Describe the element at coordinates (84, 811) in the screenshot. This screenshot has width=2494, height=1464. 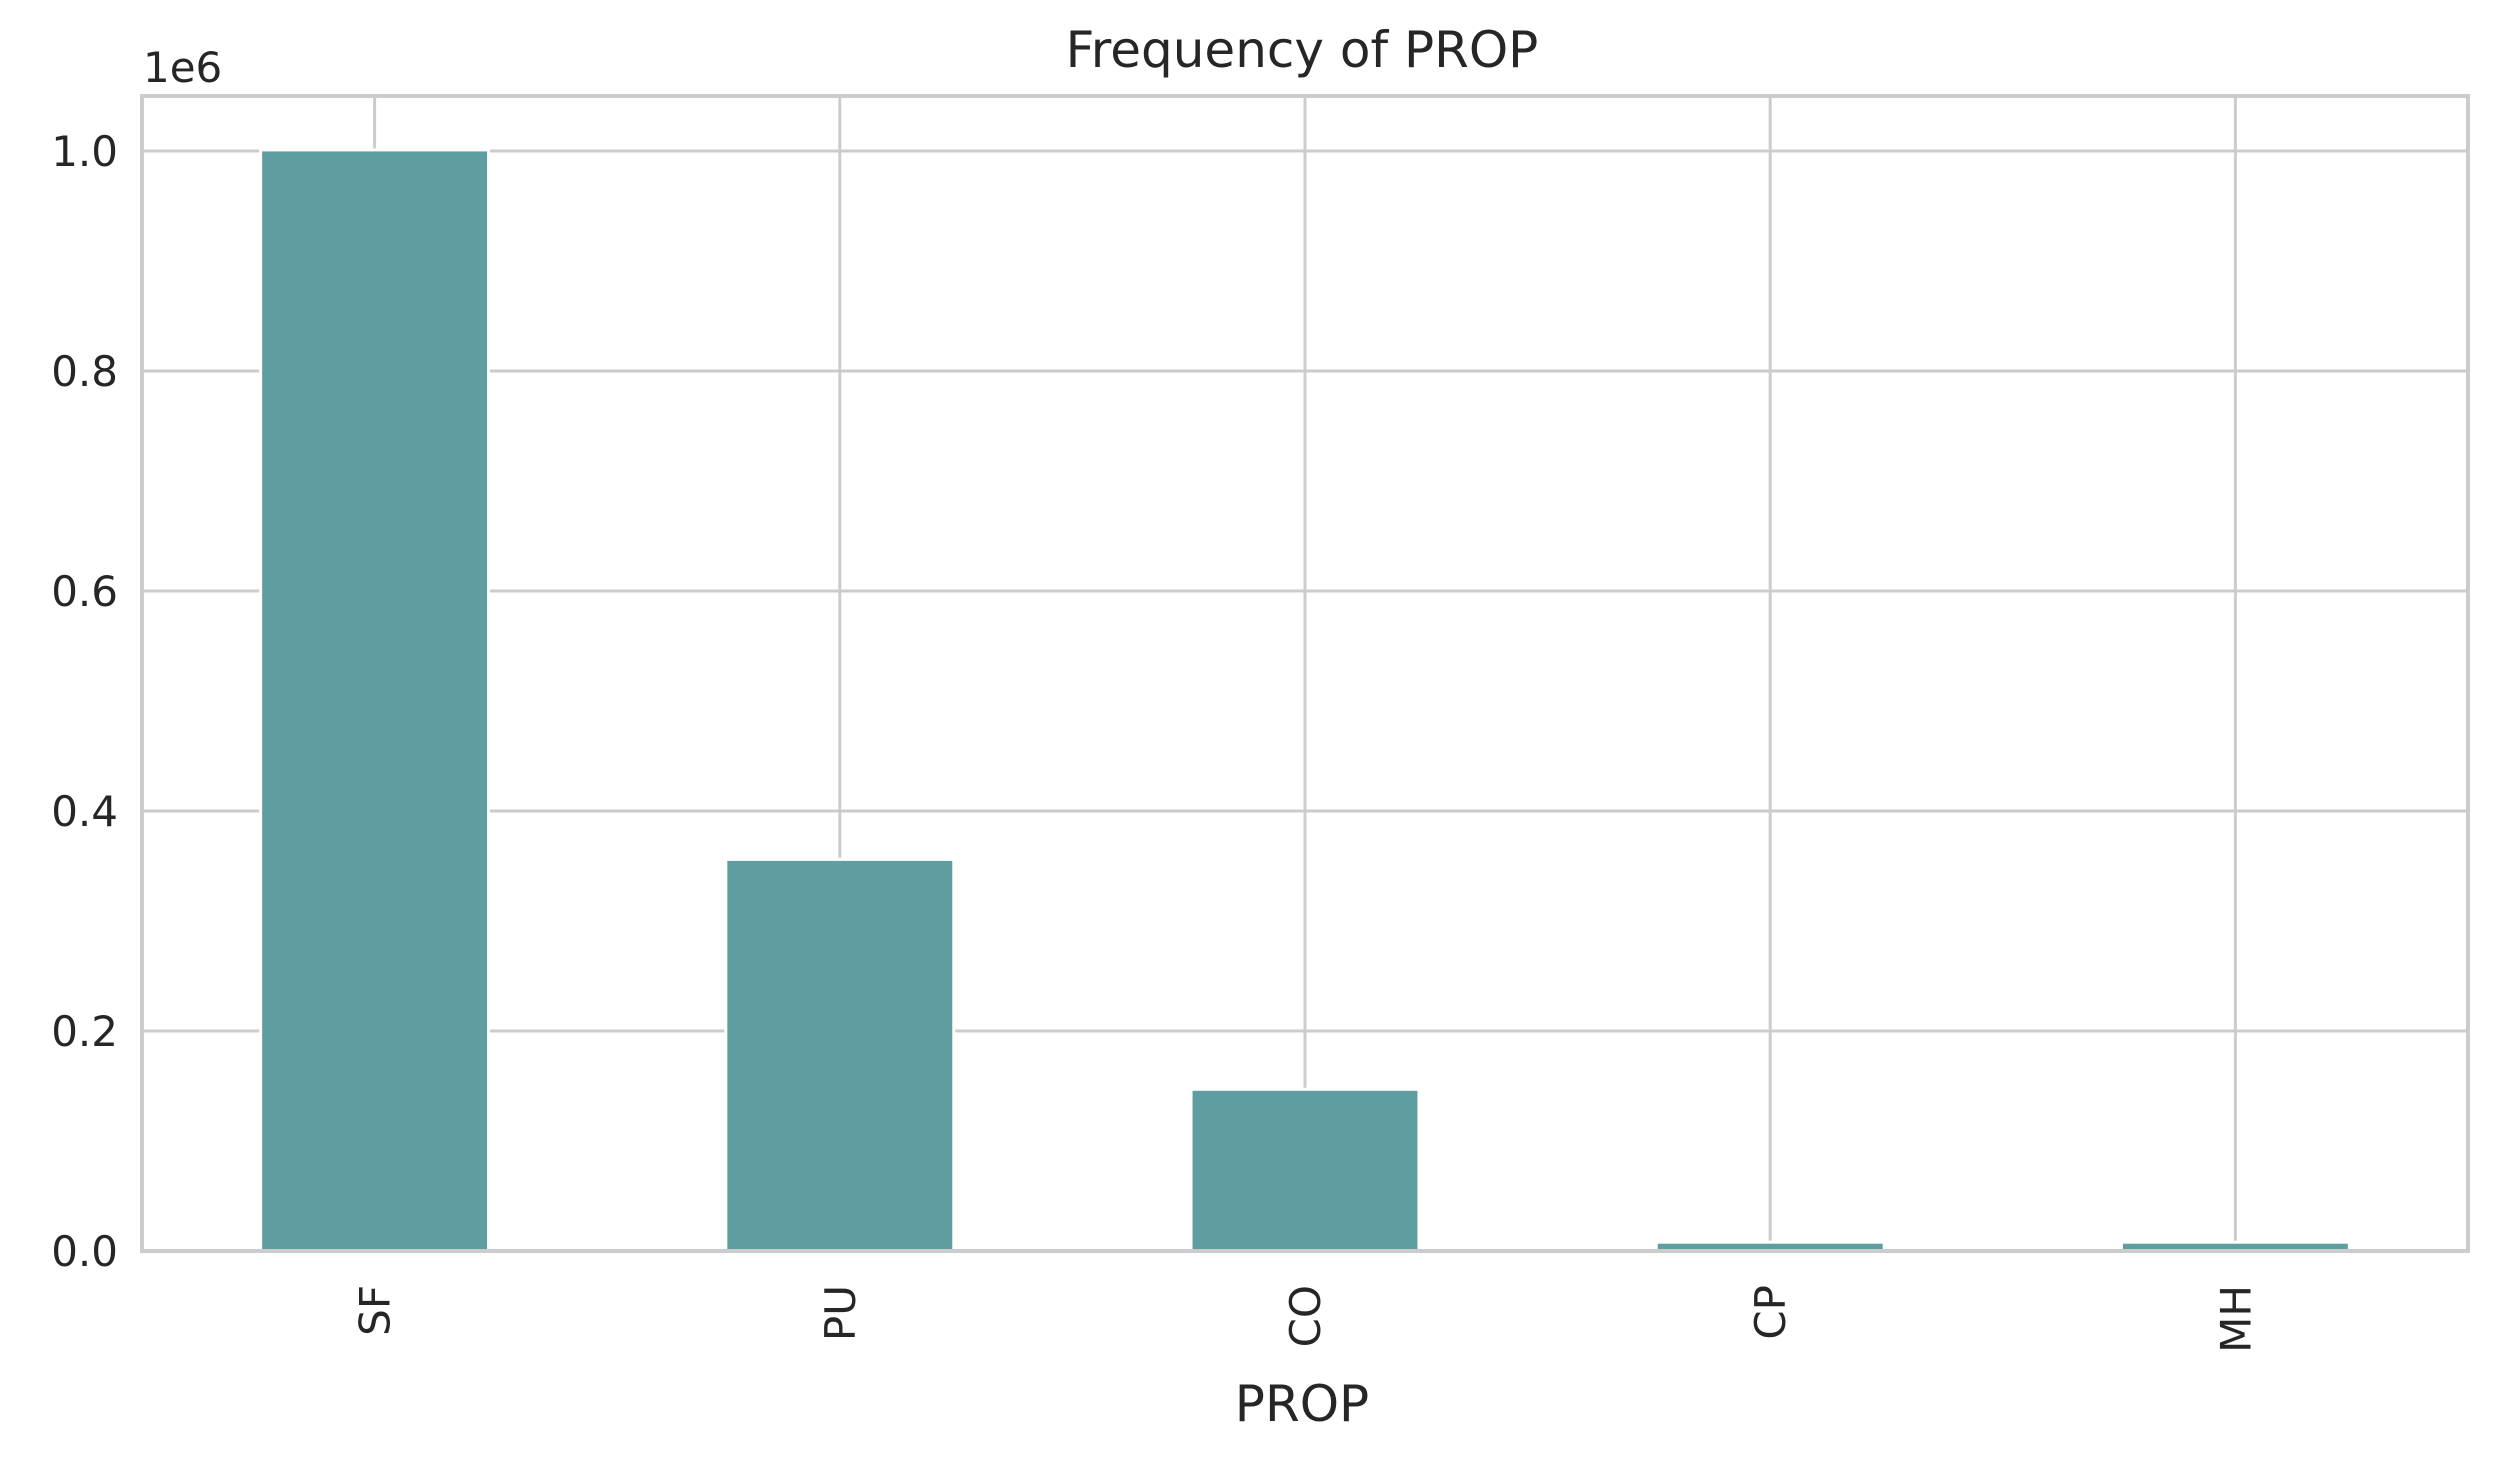
I see `y-tick-label-0.4: 0.4` at that location.